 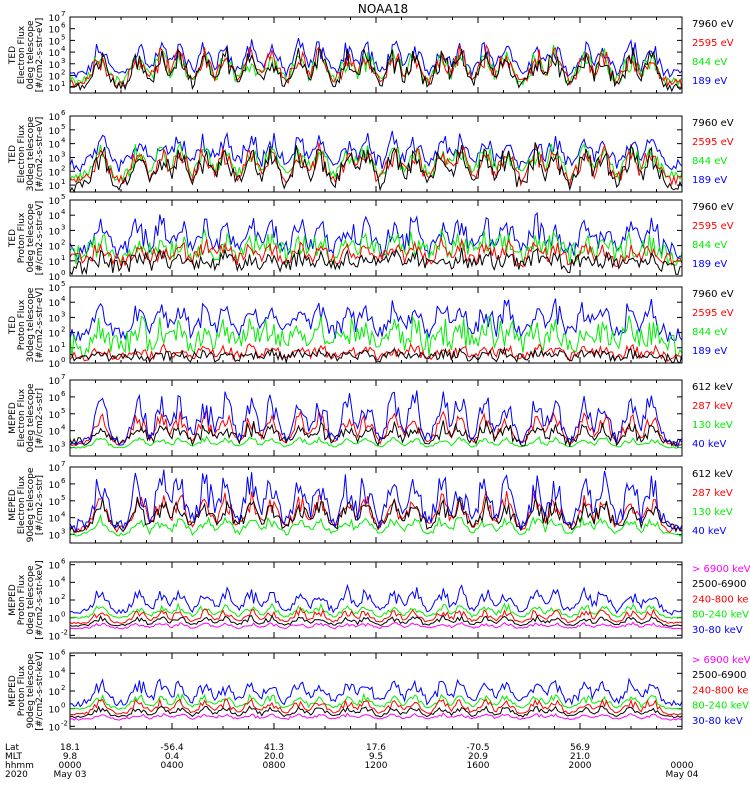 What do you see at coordinates (719, 584) in the screenshot?
I see `legend-entry: 2500-6900` at bounding box center [719, 584].